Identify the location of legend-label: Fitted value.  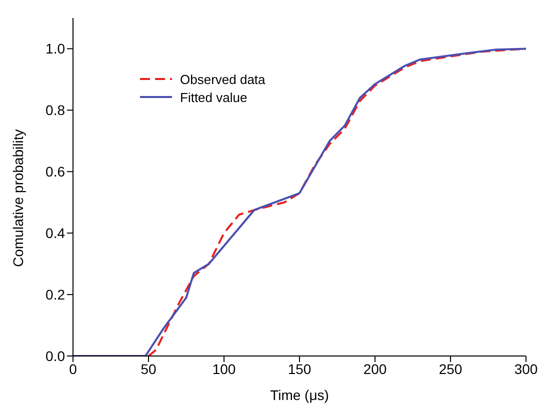
(214, 97).